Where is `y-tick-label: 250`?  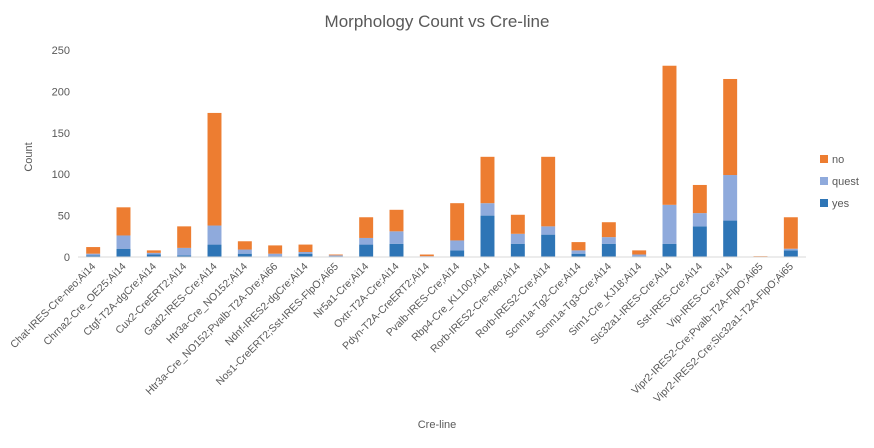
y-tick-label: 250 is located at coordinates (61, 51).